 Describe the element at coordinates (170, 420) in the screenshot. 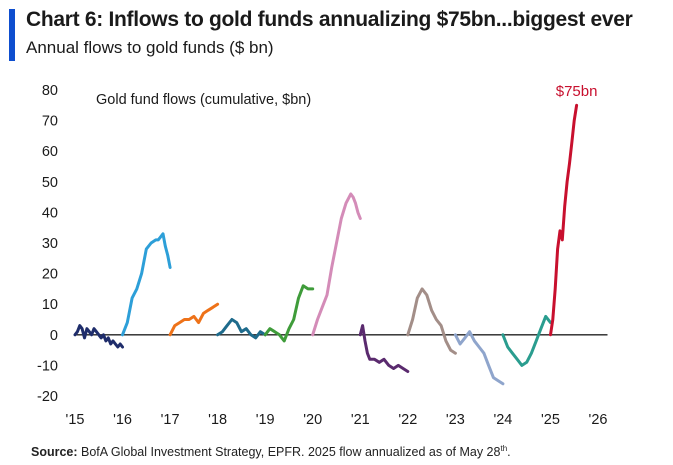

I see `x-tick-label: '17` at that location.